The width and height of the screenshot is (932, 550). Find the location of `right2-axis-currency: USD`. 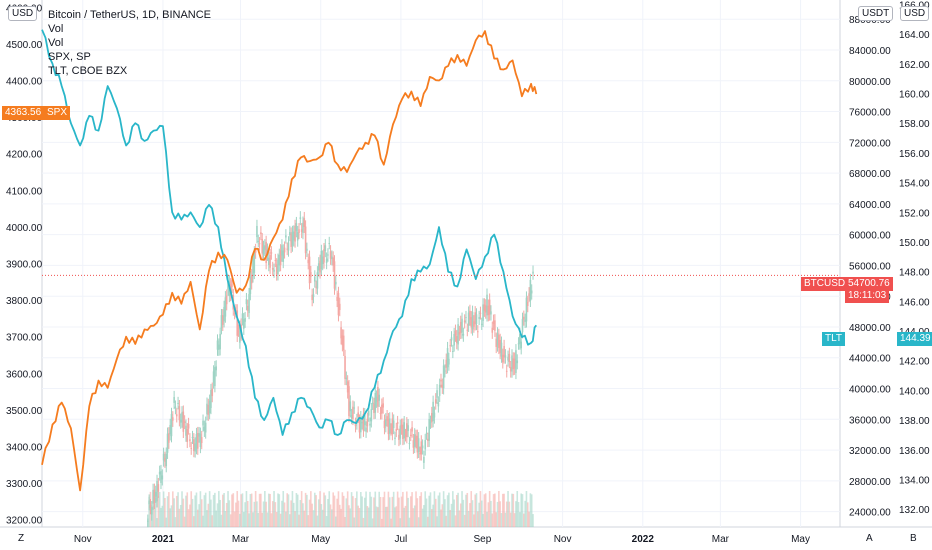

right2-axis-currency: USD is located at coordinates (915, 13).